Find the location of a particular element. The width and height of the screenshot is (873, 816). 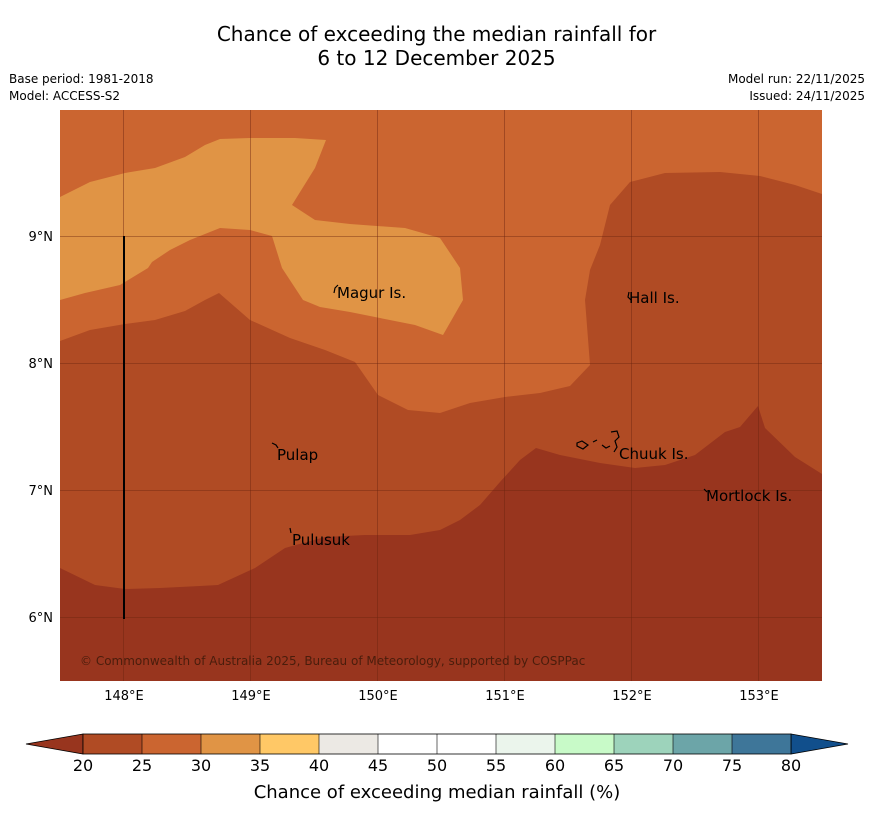

issued-date: Issued: 24/11/2025 is located at coordinates (807, 96).